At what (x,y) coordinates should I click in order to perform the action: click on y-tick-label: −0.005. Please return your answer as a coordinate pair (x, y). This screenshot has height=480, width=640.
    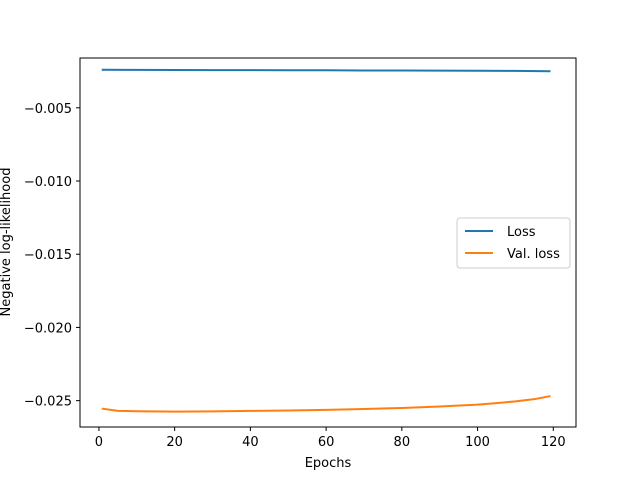
    Looking at the image, I should click on (48, 109).